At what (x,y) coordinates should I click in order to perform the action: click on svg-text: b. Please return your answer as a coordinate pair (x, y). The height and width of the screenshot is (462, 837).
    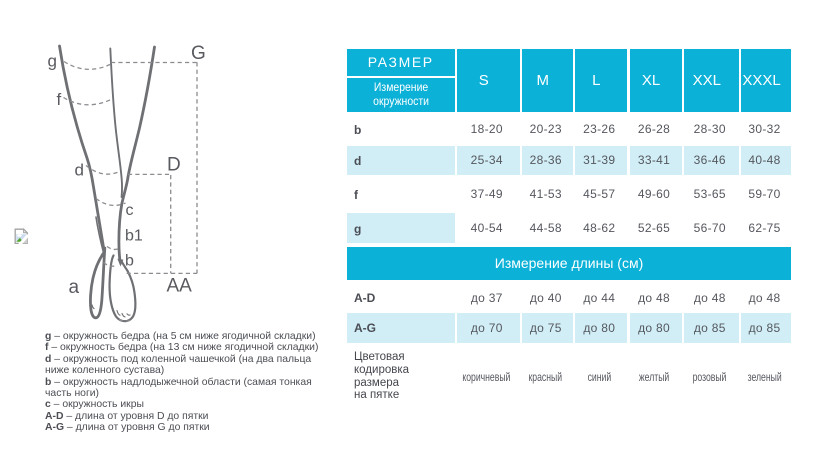
    Looking at the image, I should click on (129, 261).